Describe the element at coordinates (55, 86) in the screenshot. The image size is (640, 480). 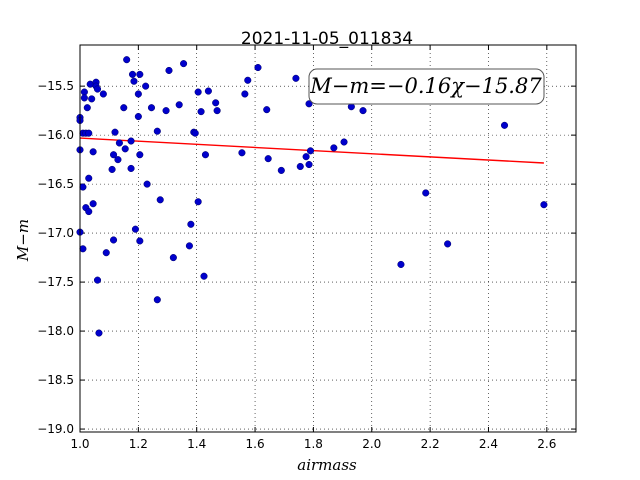
I see `y-tick-label: −15.5` at that location.